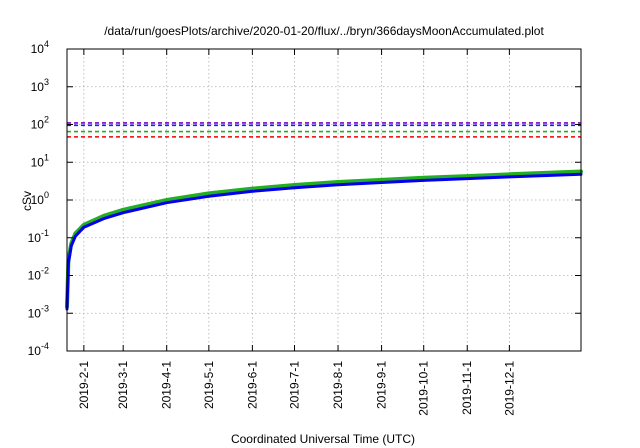 The width and height of the screenshot is (640, 448). What do you see at coordinates (40, 198) in the screenshot?
I see `y-tick-label: 10⁰` at bounding box center [40, 198].